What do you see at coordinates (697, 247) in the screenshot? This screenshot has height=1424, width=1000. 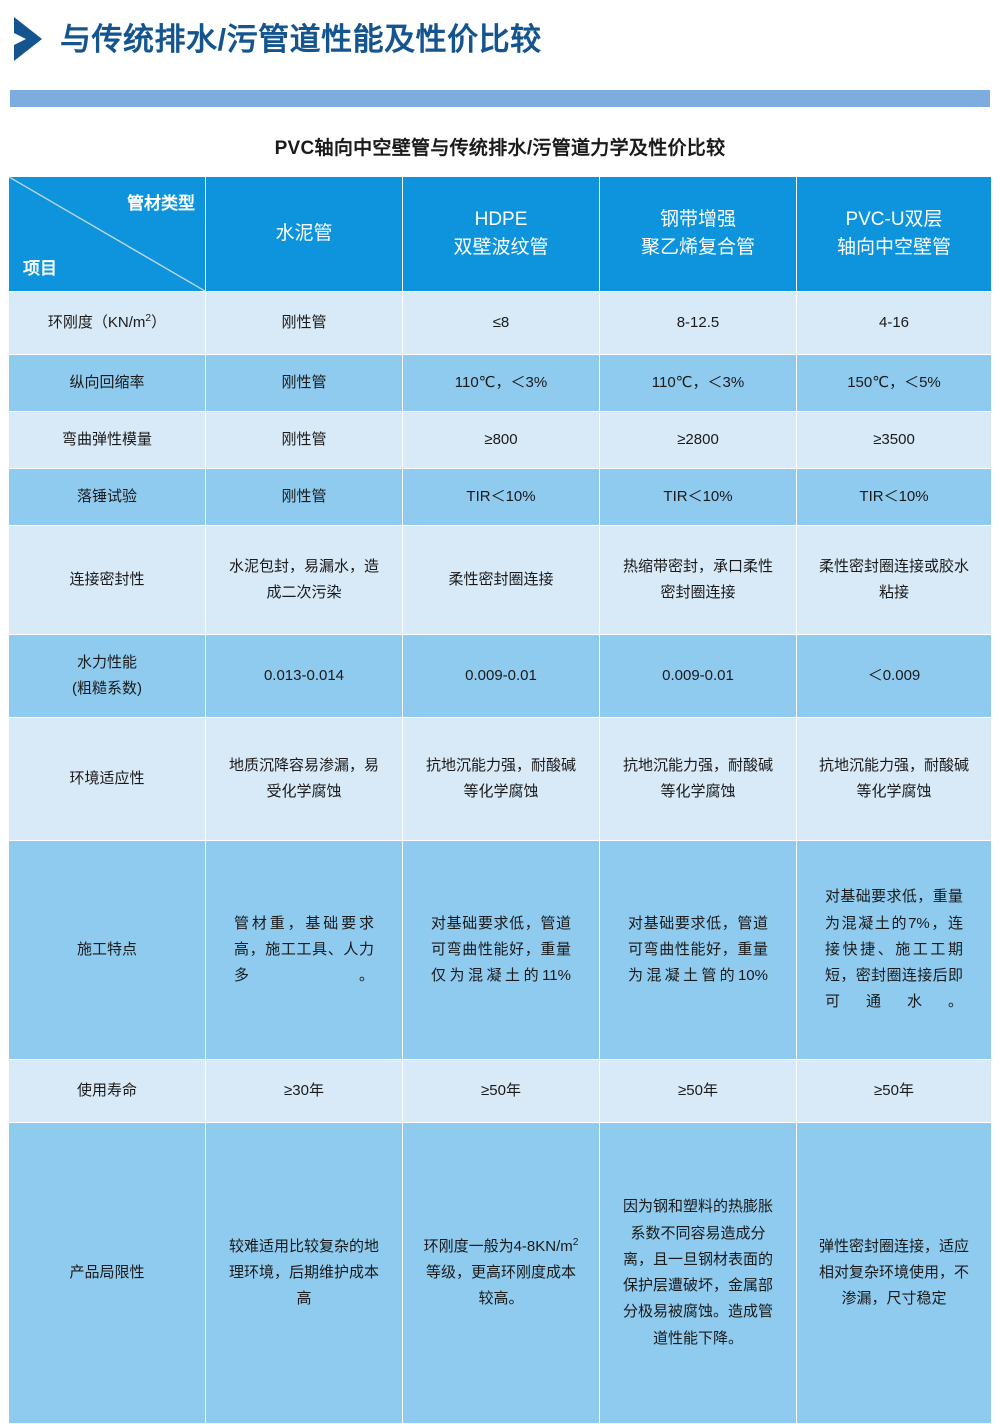 I see `column-header-line: 聚乙烯复合管` at bounding box center [697, 247].